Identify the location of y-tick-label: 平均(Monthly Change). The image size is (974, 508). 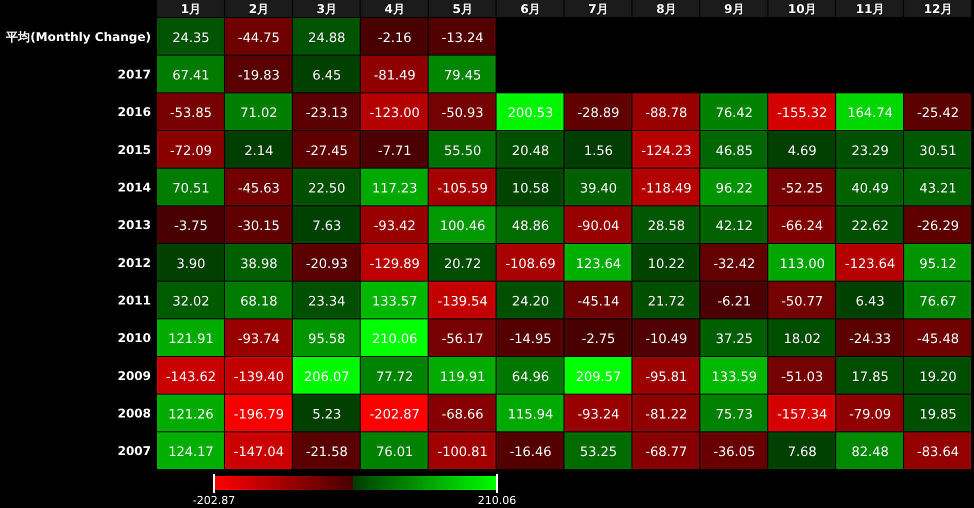
(78, 37).